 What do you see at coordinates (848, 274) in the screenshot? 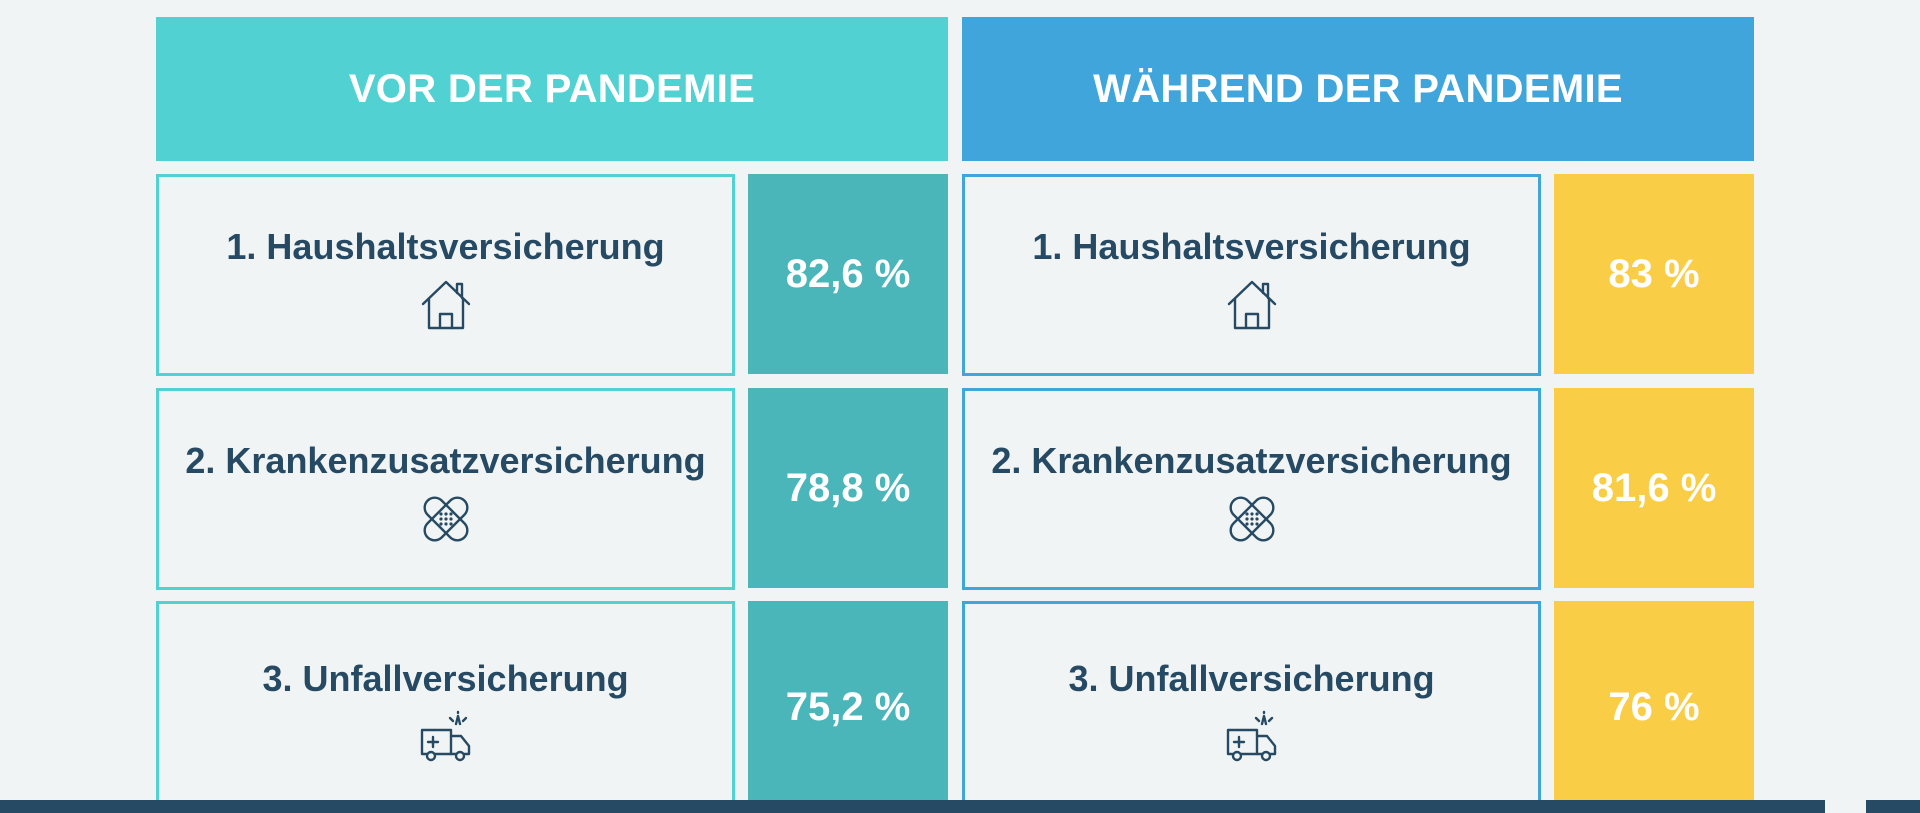
I see `percent-before-1: 82,6 %` at bounding box center [848, 274].